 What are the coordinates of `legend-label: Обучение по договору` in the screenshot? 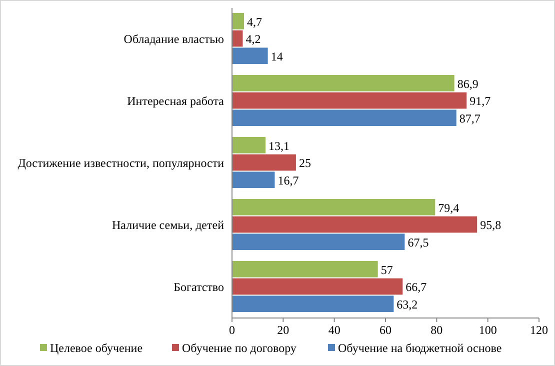 It's located at (239, 348).